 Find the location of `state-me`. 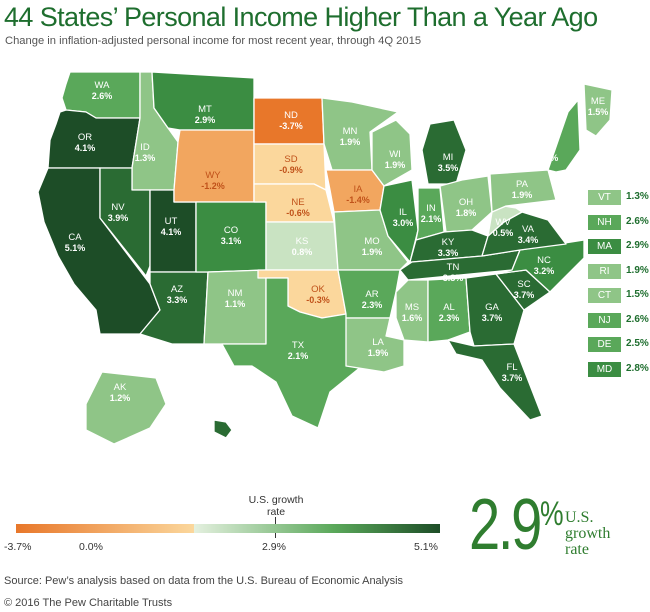

state-me is located at coordinates (598, 110).